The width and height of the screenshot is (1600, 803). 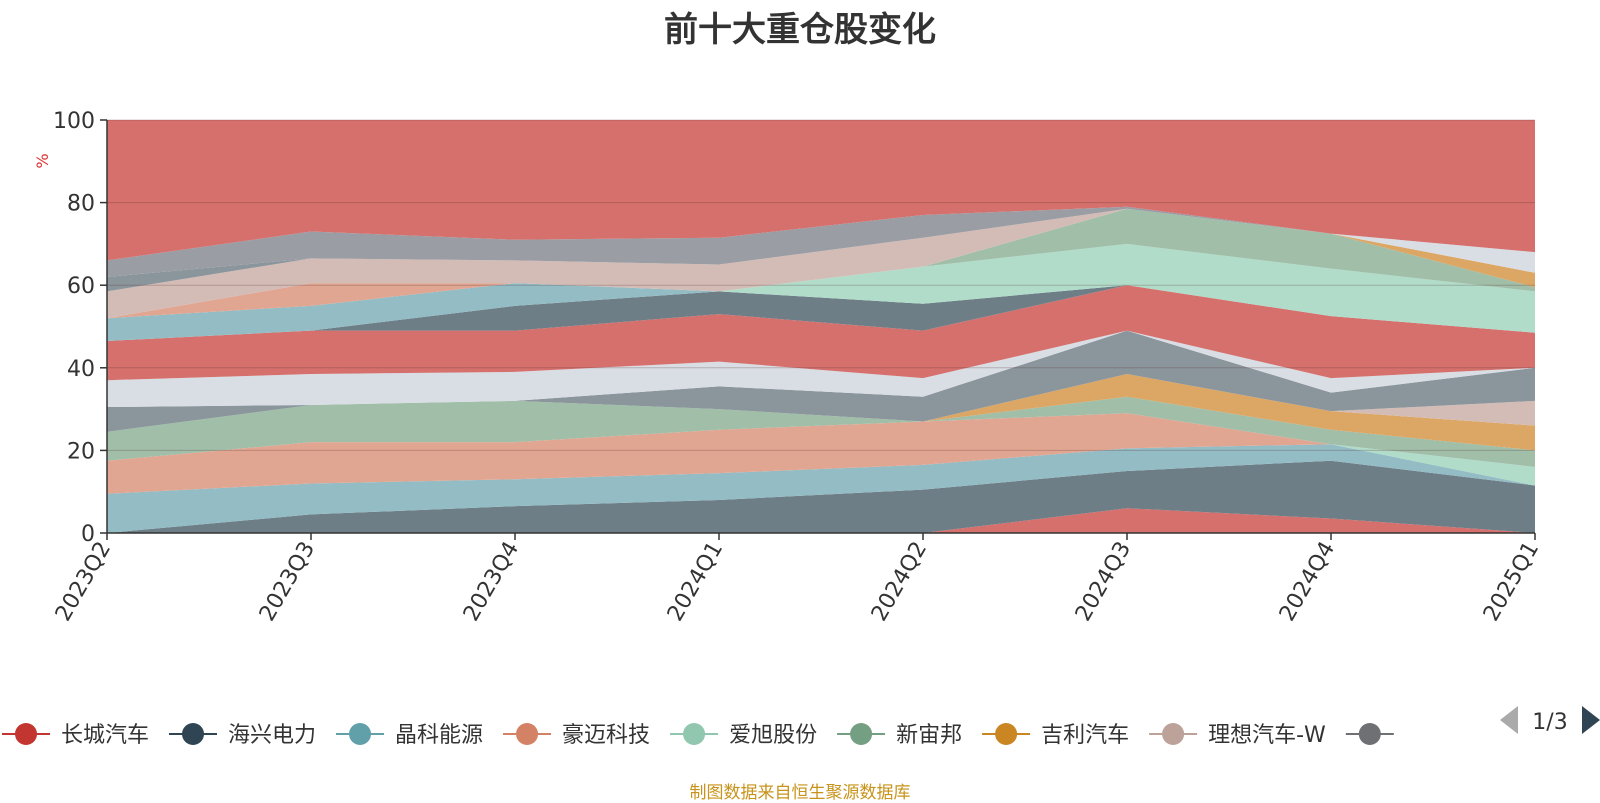 What do you see at coordinates (1591, 720) in the screenshot?
I see `legend-next-page-icon` at bounding box center [1591, 720].